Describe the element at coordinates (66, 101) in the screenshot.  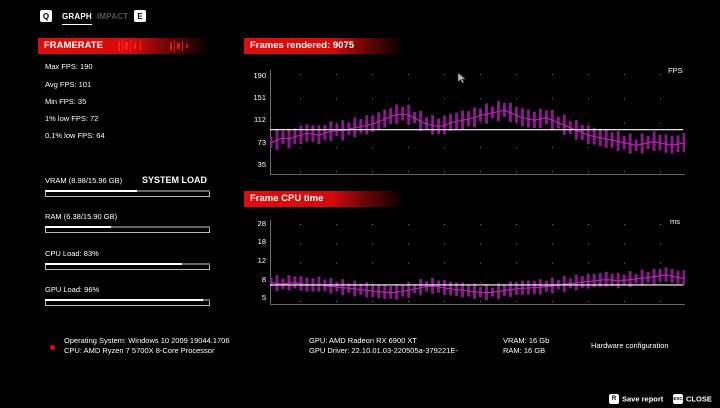
I see `min-fps: Min FPS: 35` at that location.